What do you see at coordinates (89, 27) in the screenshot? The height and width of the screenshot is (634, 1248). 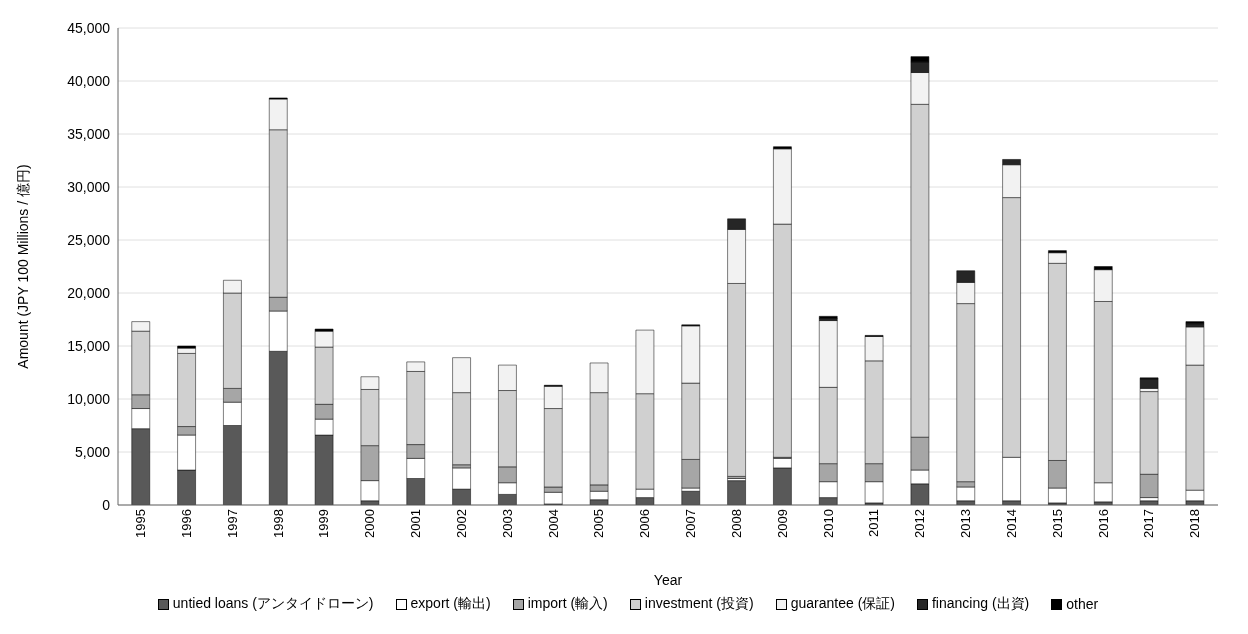 I see `y-tick-label: 45,000` at bounding box center [89, 27].